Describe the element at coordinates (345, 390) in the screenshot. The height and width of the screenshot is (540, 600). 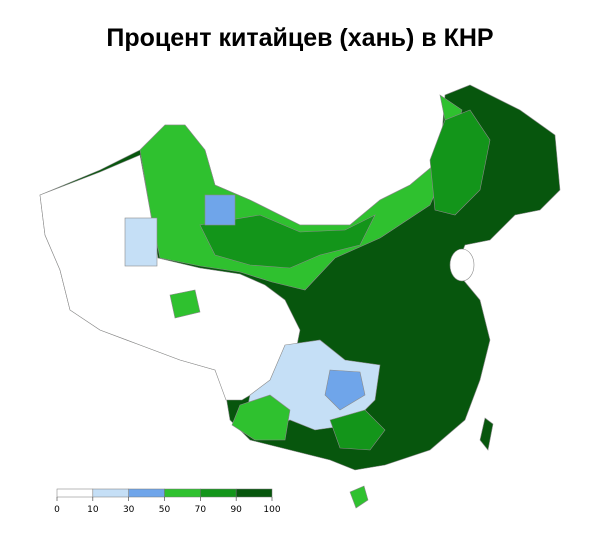
I see `region-southwest-blue` at that location.